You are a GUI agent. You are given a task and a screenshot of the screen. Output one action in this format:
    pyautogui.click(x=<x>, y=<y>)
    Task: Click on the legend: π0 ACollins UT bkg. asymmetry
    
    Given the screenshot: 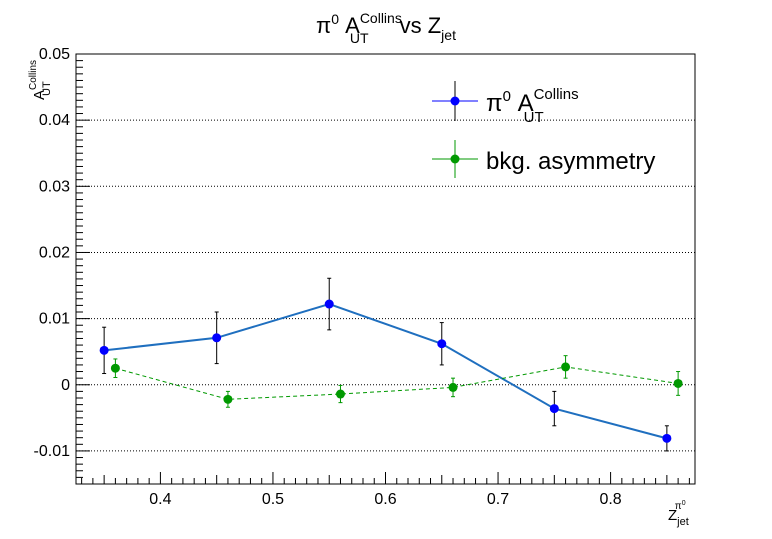 What is the action you would take?
    pyautogui.click(x=543, y=129)
    